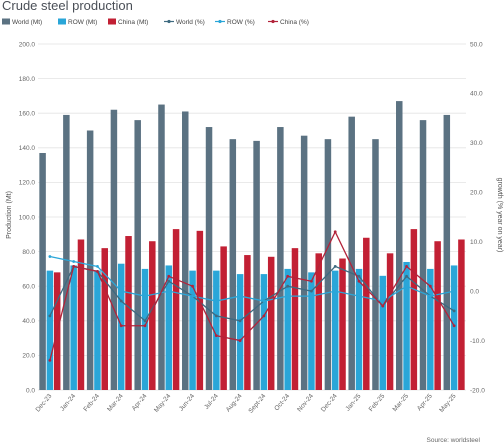  What do you see at coordinates (28, 356) in the screenshot?
I see `y-tick-label: 20.0` at bounding box center [28, 356].